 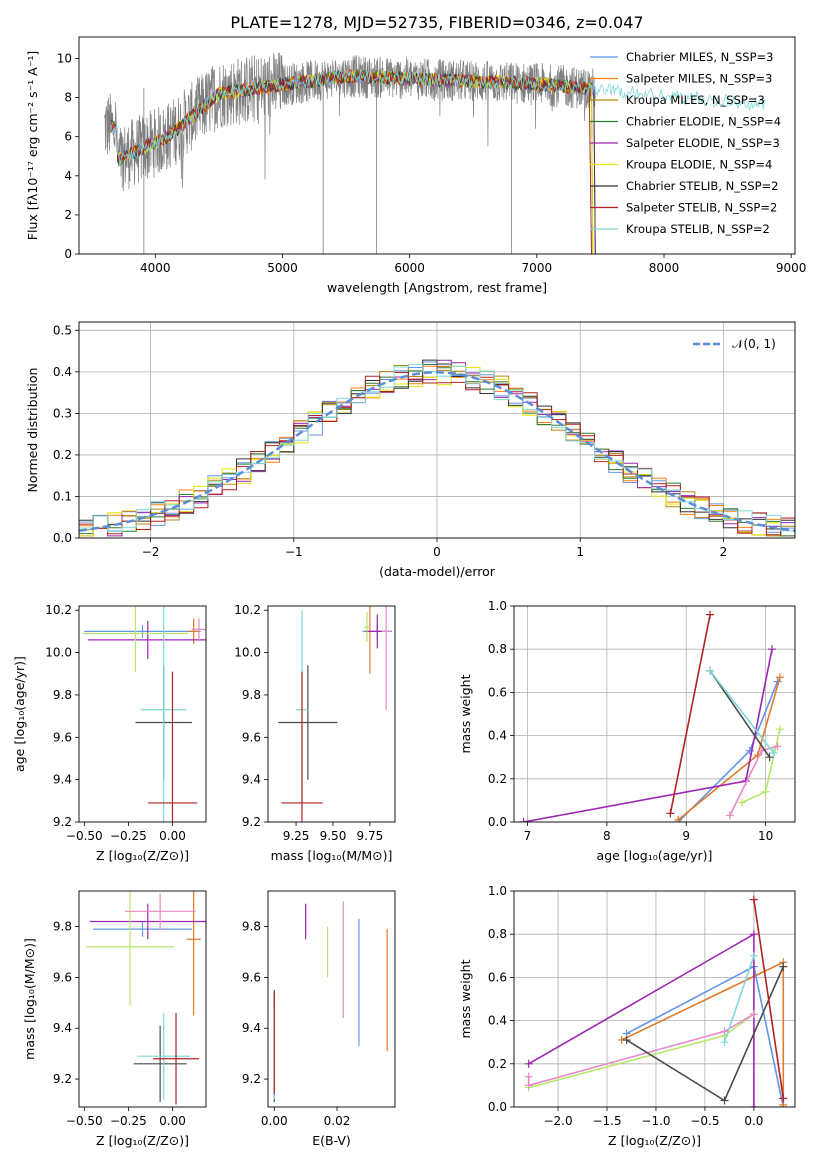 What do you see at coordinates (62, 496) in the screenshot?
I see `residuals-ytick-label-1: 0.1` at bounding box center [62, 496].